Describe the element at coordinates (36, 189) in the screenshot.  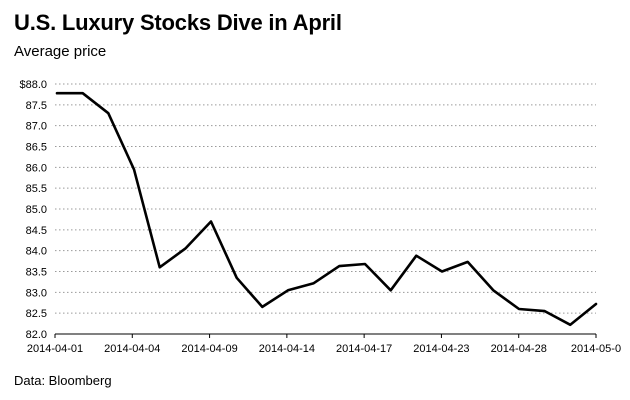
I see `y-tick-label: 85.5` at that location.